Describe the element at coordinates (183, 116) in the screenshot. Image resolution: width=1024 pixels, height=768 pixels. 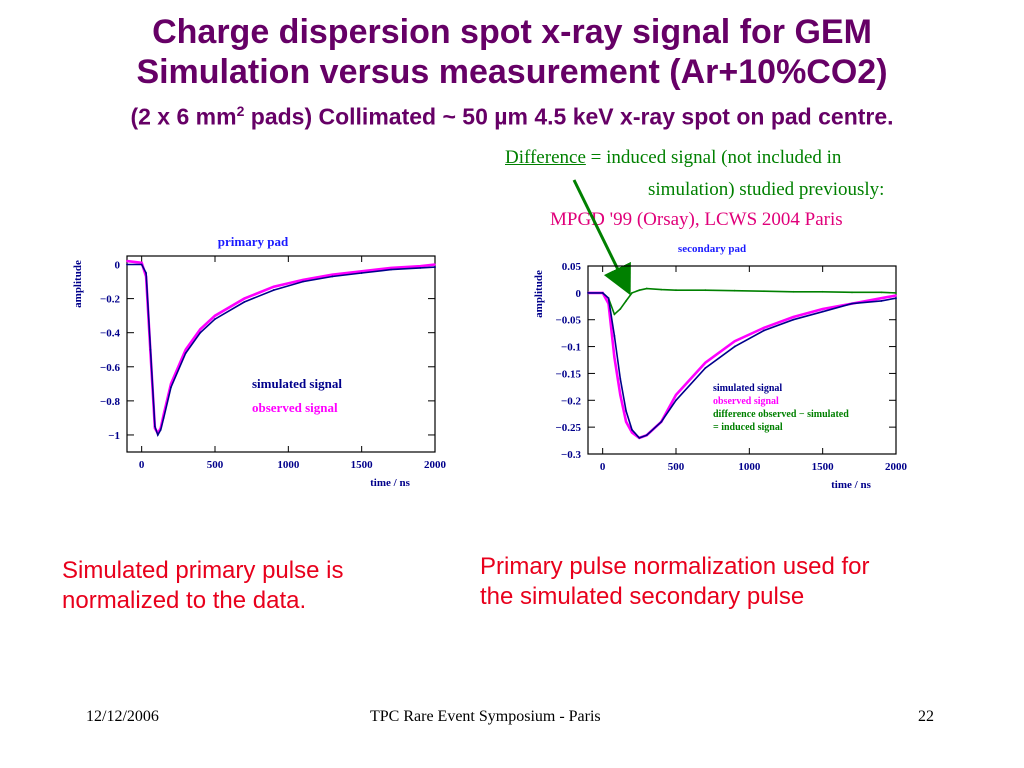
I see `subtitle-prefix: (2 x 6 mm` at that location.